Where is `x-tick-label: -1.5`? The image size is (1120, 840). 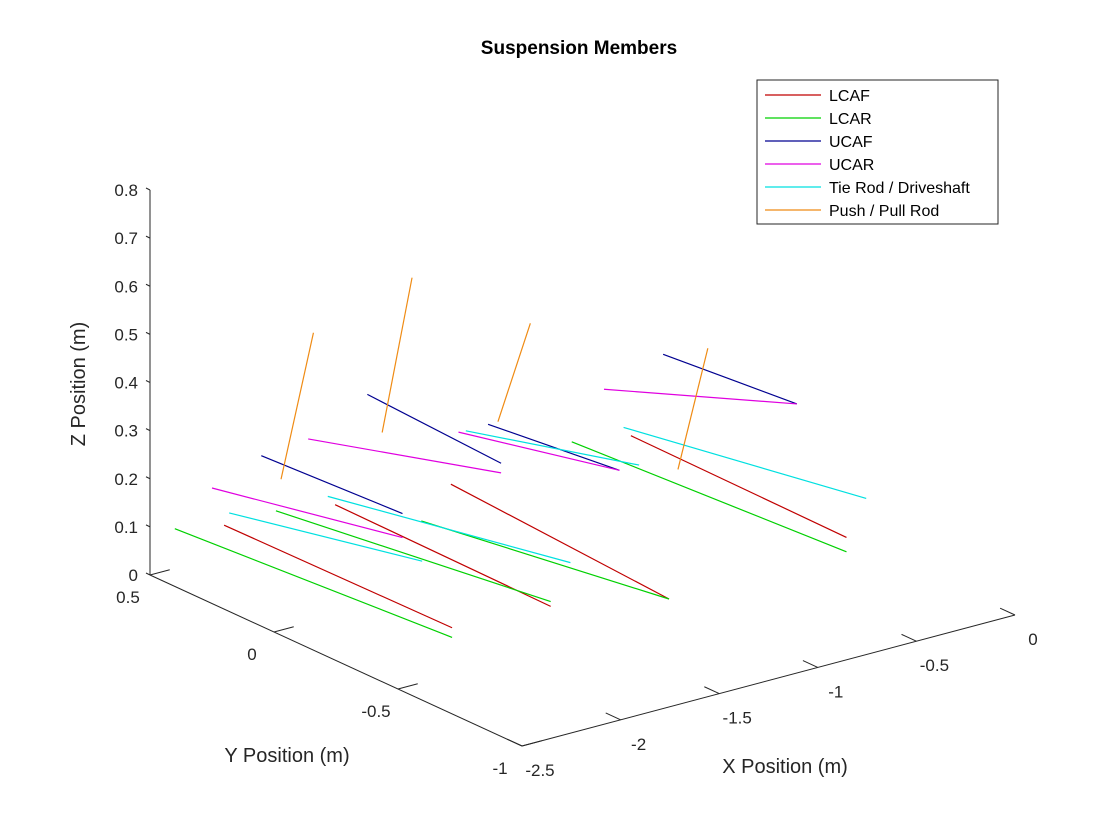 x-tick-label: -1.5 is located at coordinates (737, 718).